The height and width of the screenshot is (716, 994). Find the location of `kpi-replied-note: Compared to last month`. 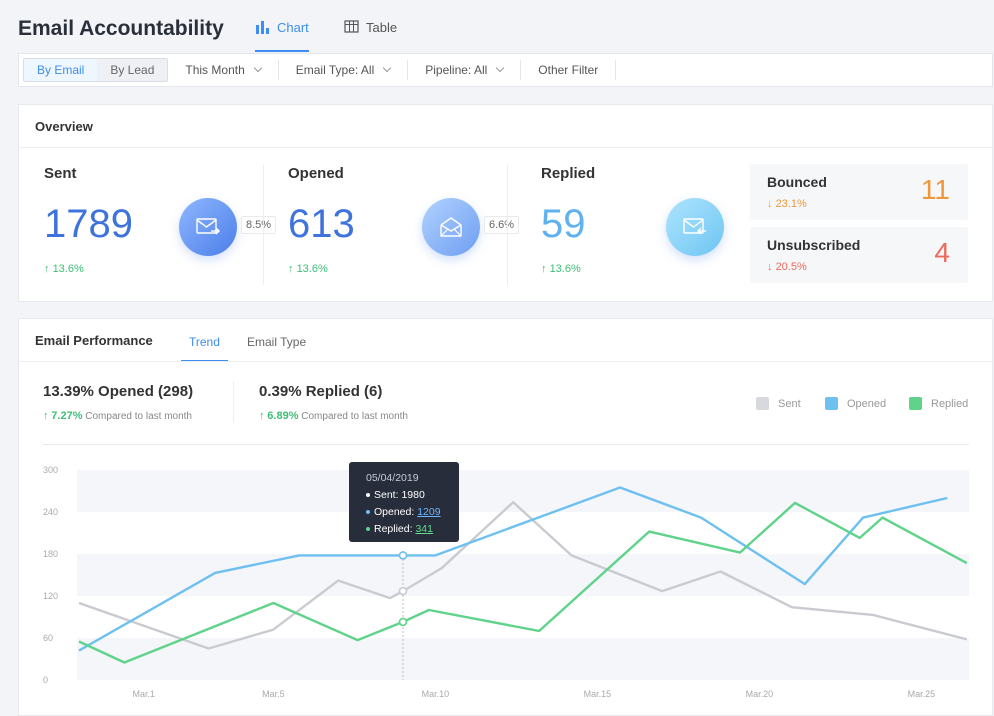

kpi-replied-note: Compared to last month is located at coordinates (354, 416).